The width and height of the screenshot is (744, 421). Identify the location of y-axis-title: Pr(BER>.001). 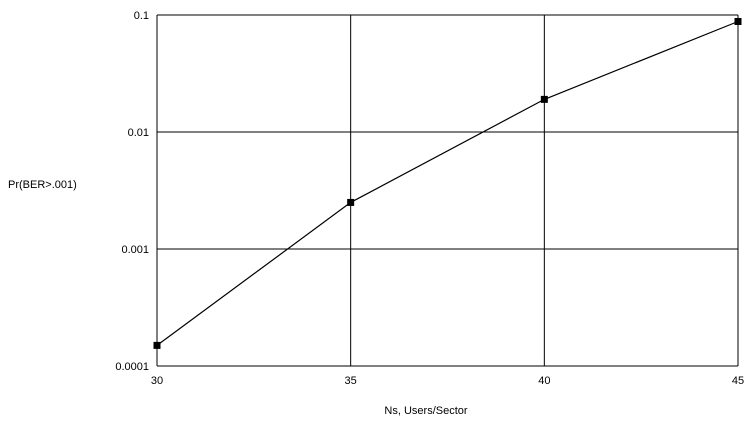
(42, 185).